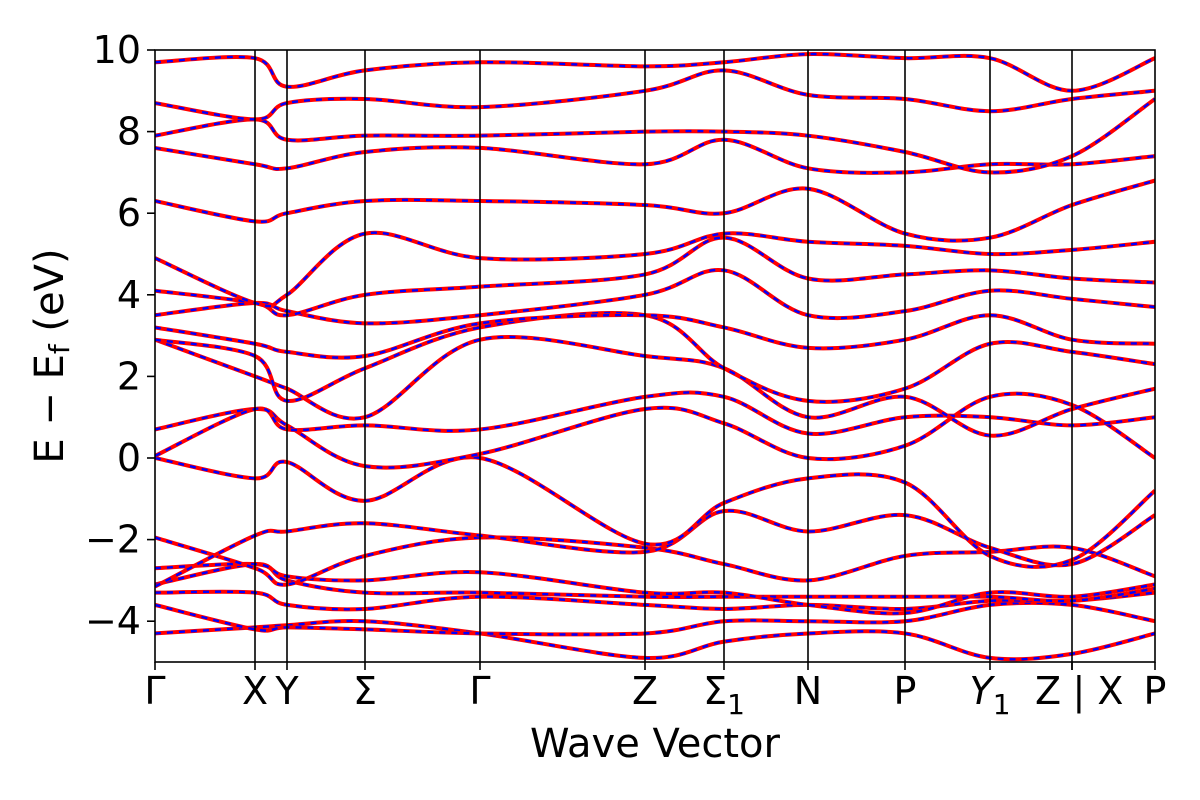 Image resolution: width=1200 pixels, height=800 pixels. What do you see at coordinates (51, 355) in the screenshot?
I see `y-axis-label: E − Ef (eV)` at bounding box center [51, 355].